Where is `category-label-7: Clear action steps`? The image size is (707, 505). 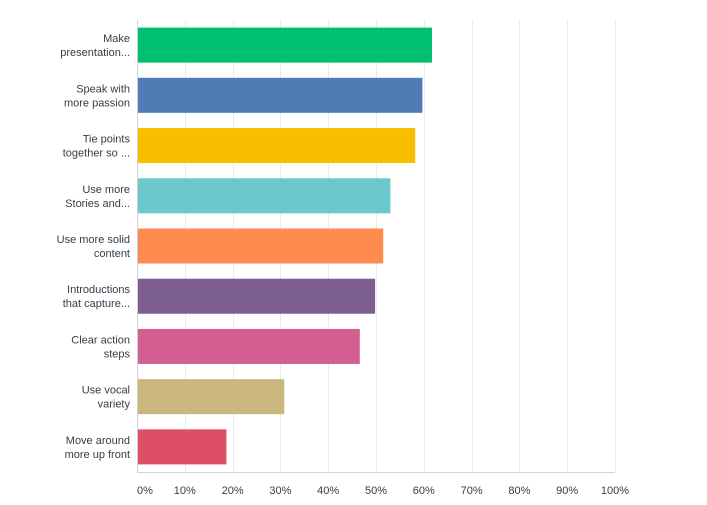 category-label-7: Clear action steps is located at coordinates (100, 347).